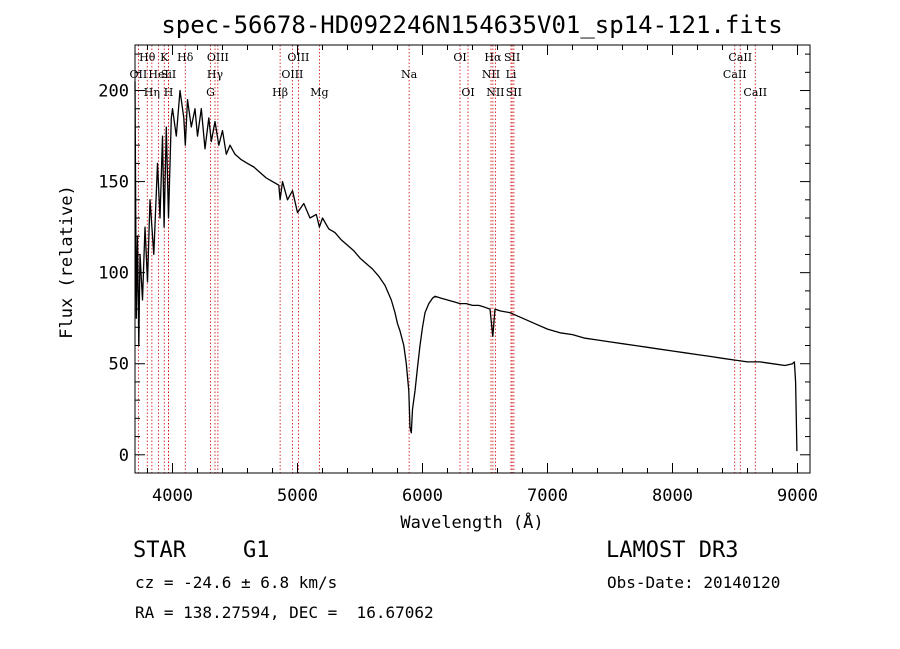 Image resolution: width=900 pixels, height=649 pixels. Describe the element at coordinates (547, 496) in the screenshot. I see `x-tick-label: 7000` at that location.